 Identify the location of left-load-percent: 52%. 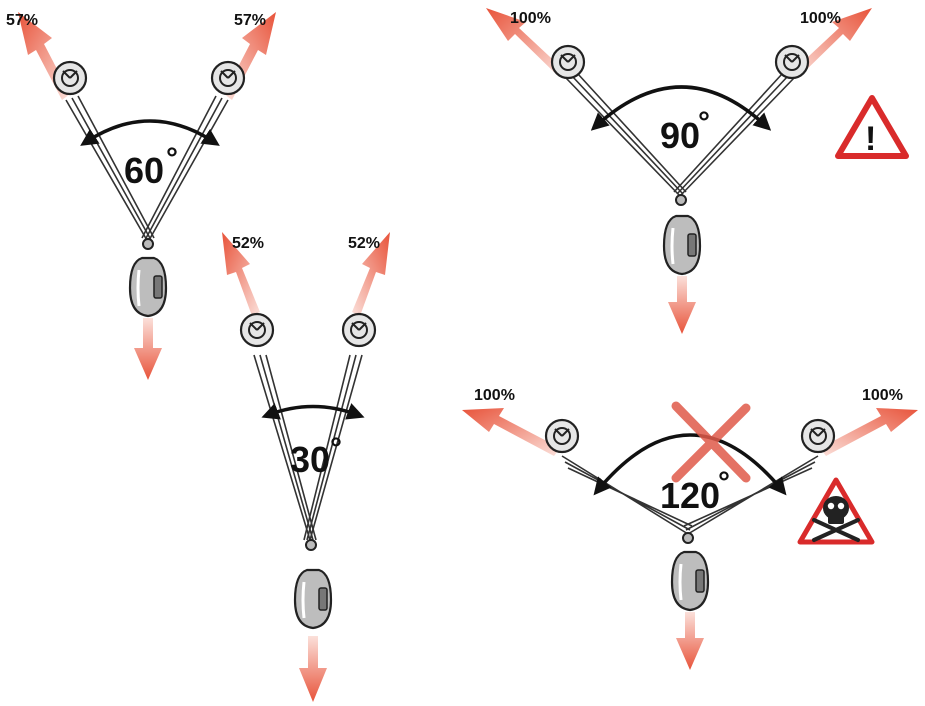
(248, 243).